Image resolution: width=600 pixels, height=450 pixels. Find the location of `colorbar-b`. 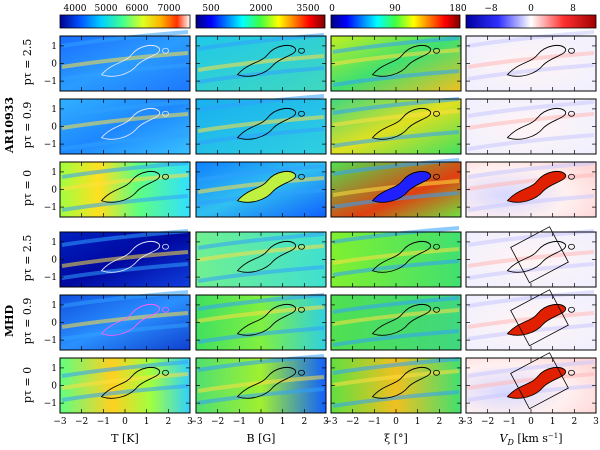

colorbar-b is located at coordinates (260, 21).